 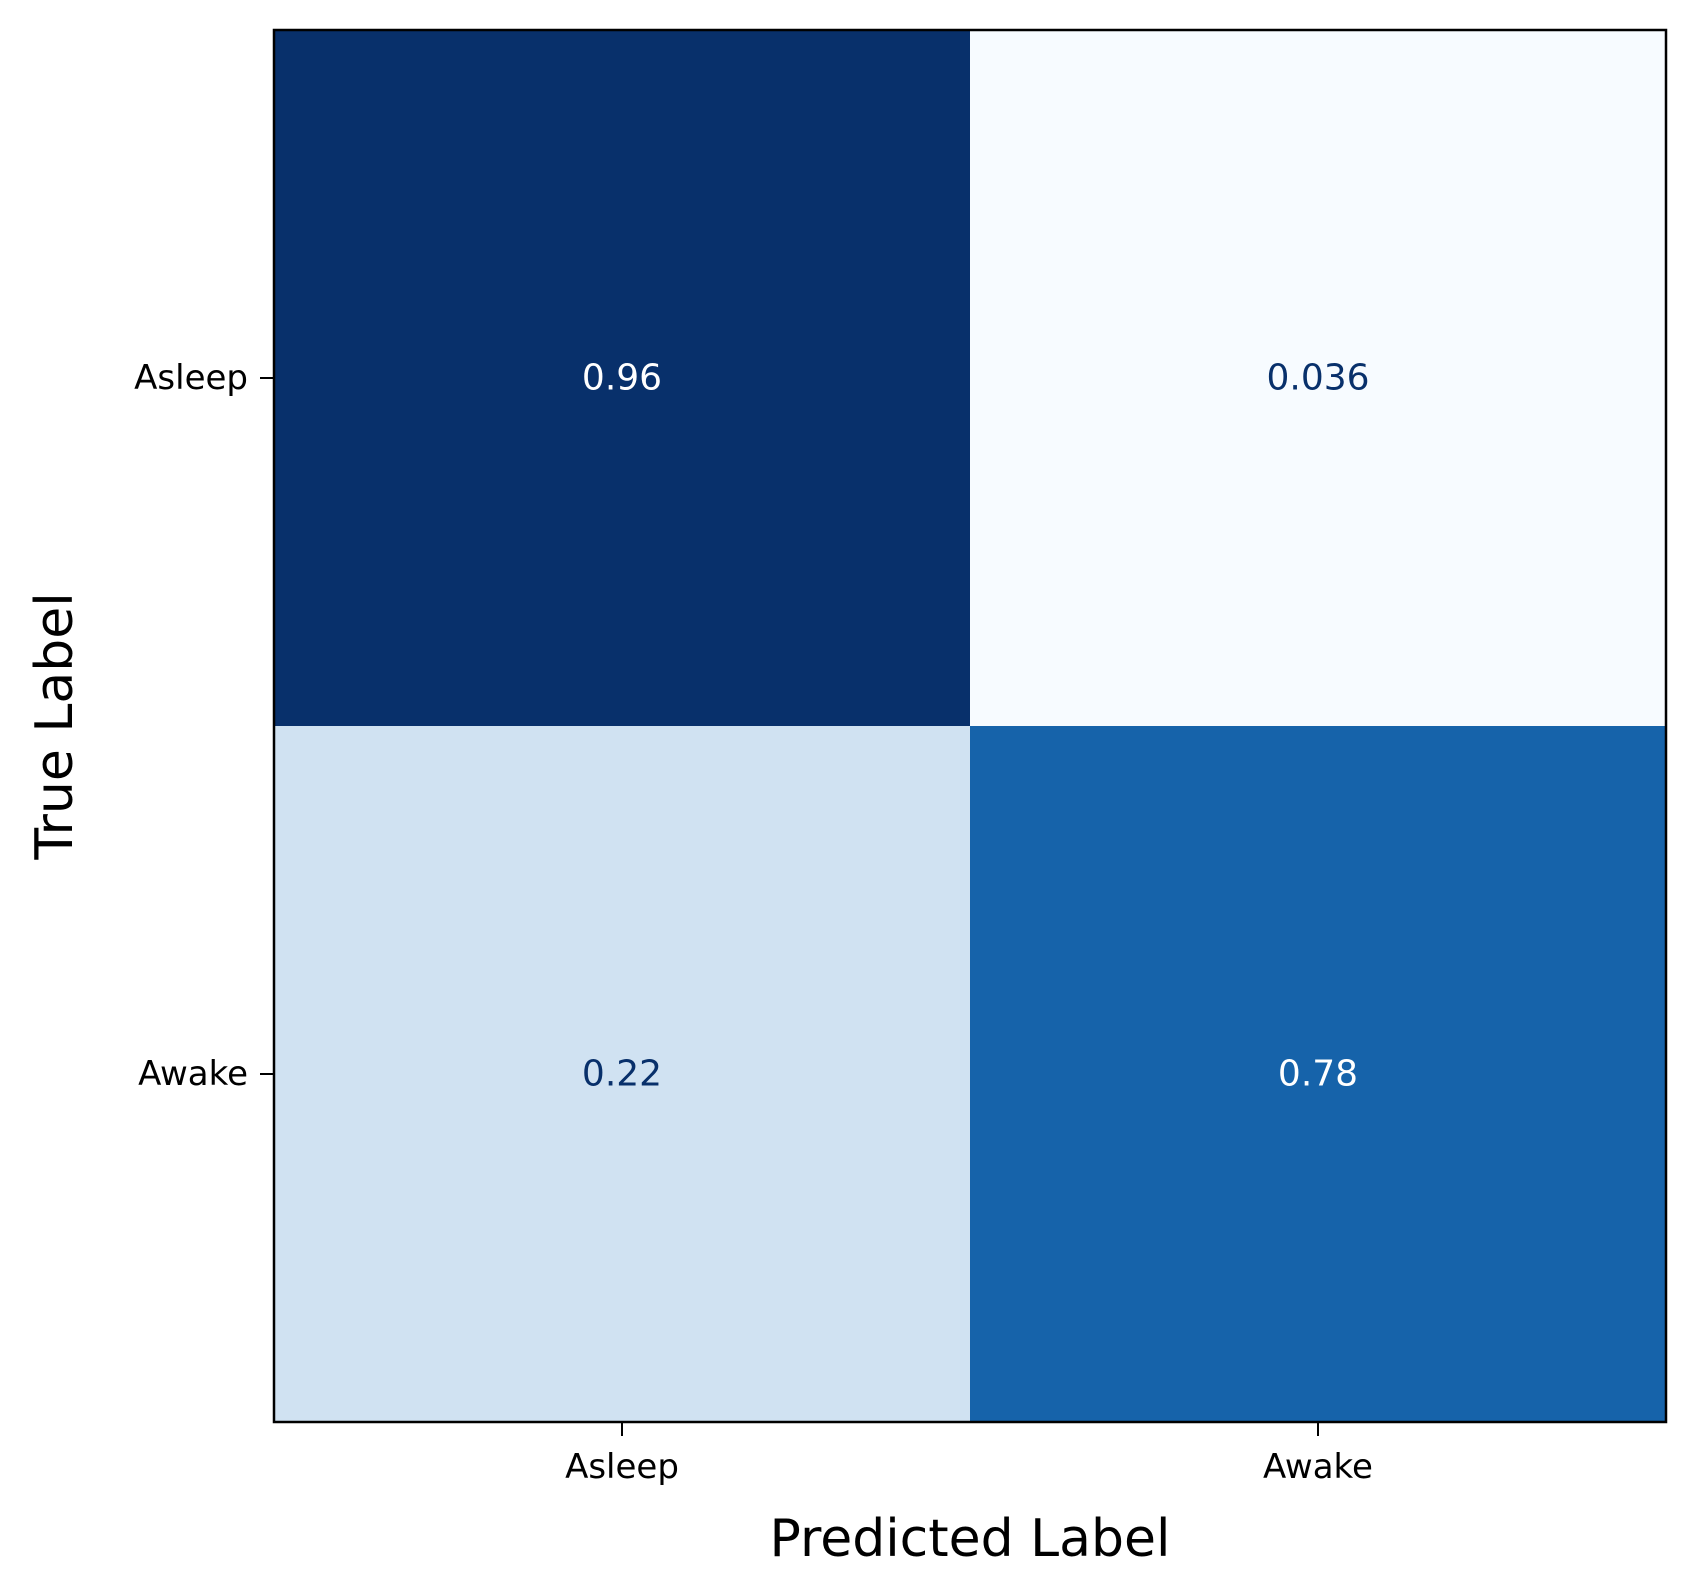 I want to click on y-tick-label: Awake, so click(x=193, y=1074).